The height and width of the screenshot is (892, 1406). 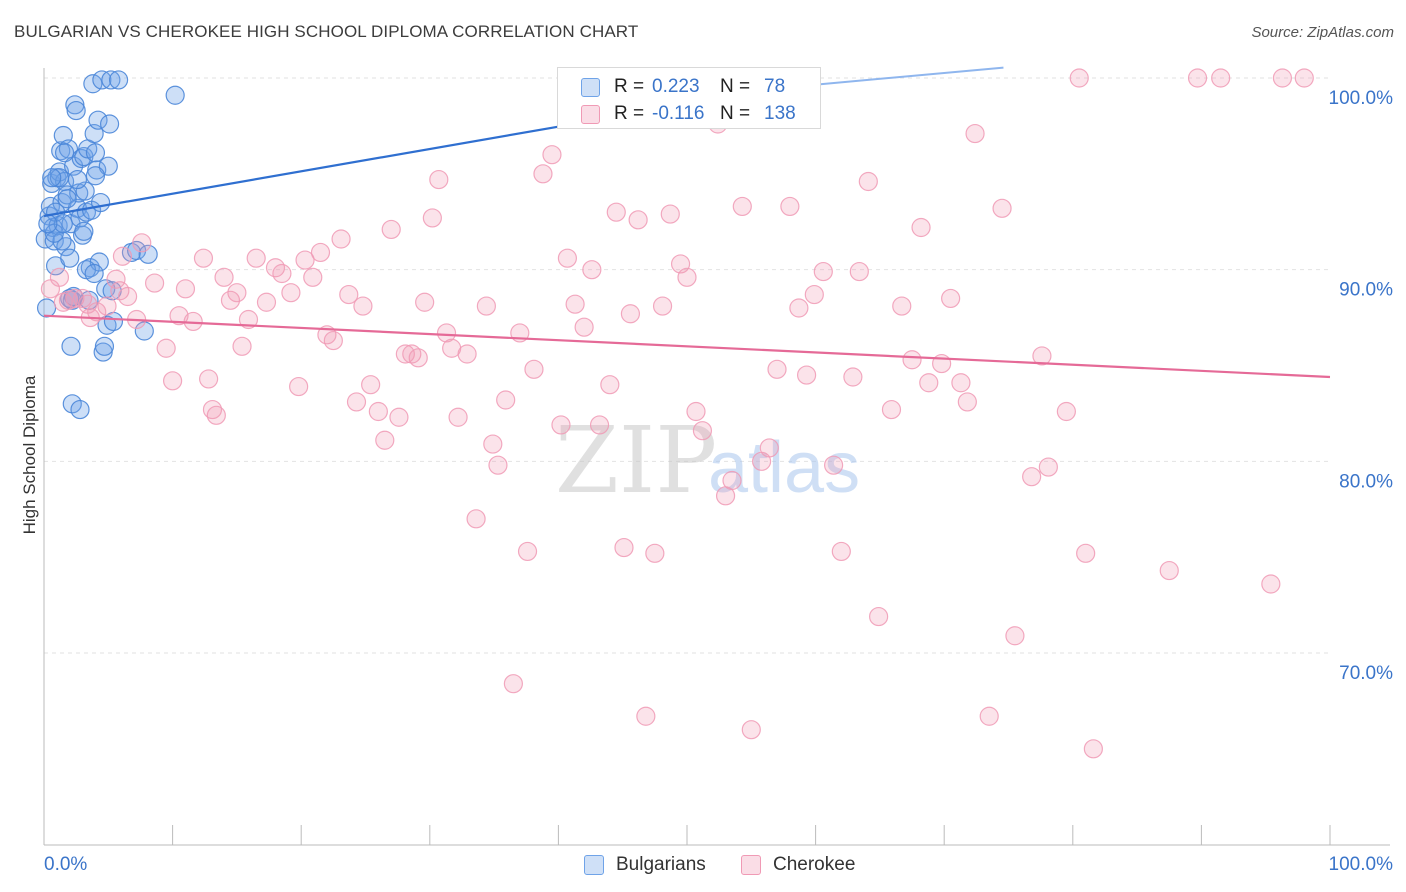 I want to click on watermark: ZIP atlas, so click(x=707, y=460).